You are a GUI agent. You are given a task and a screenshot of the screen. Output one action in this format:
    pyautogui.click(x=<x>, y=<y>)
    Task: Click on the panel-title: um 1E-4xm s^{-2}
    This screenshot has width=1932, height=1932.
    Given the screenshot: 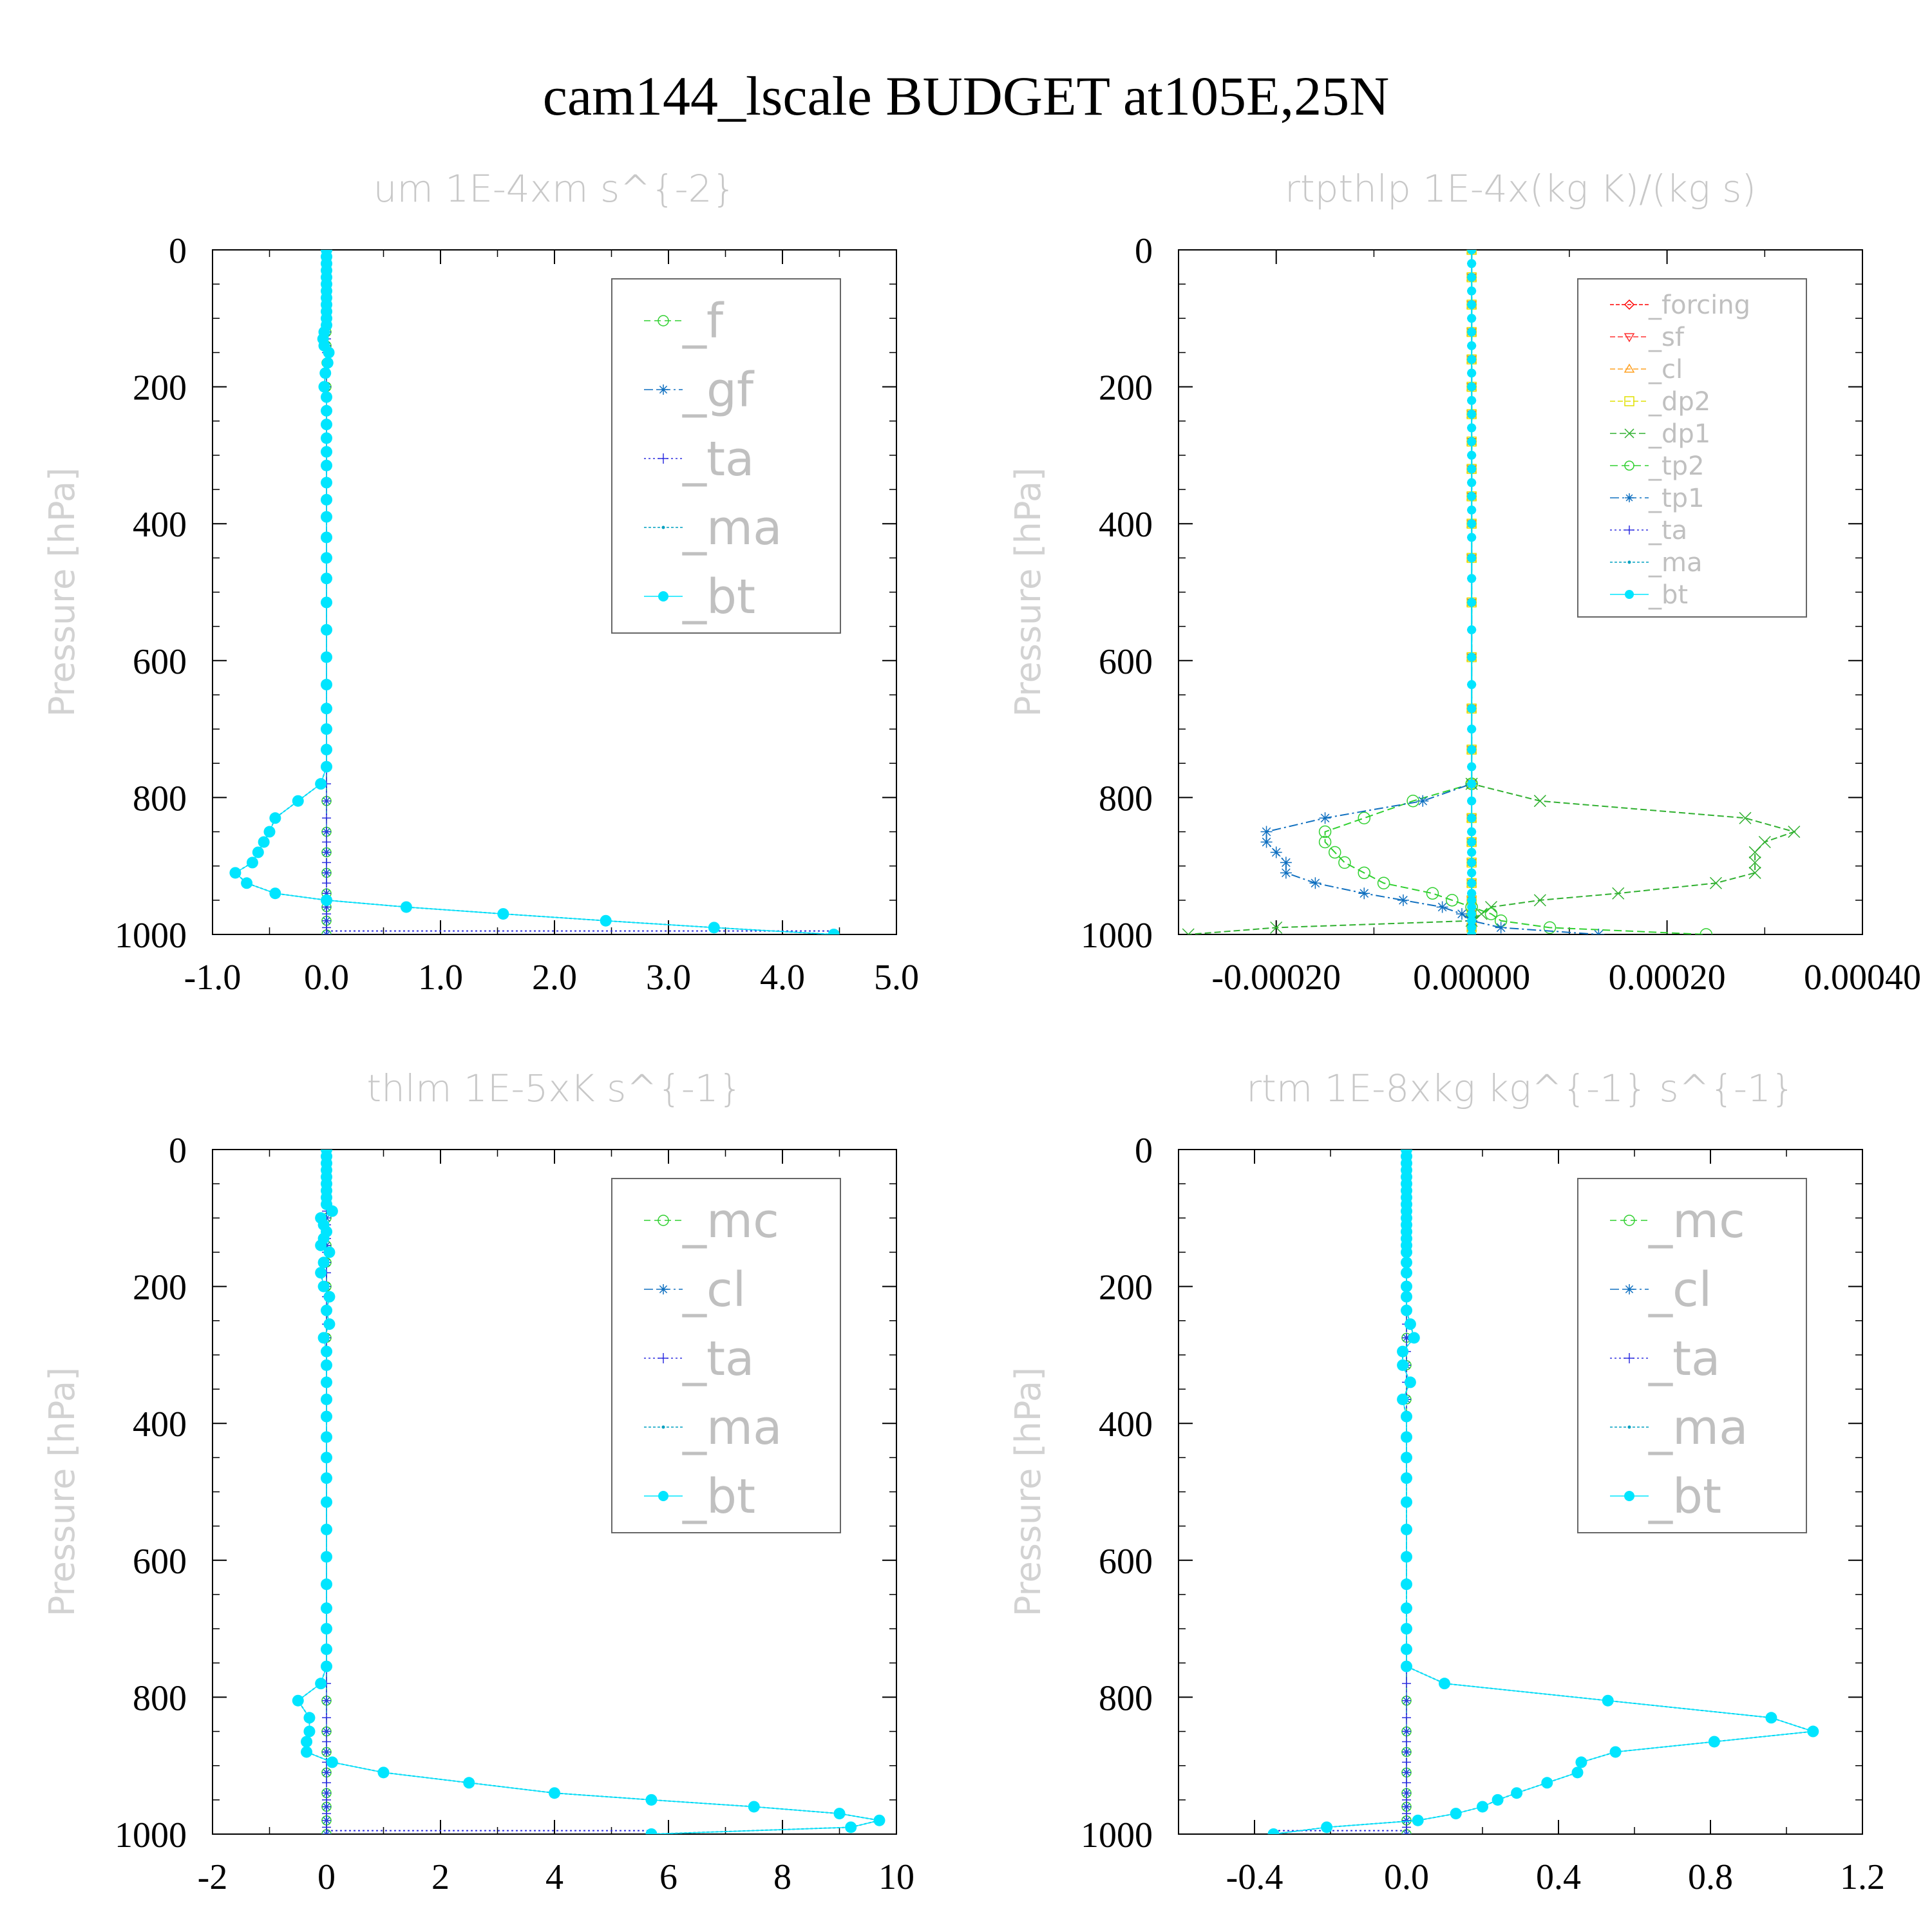 What is the action you would take?
    pyautogui.click(x=555, y=189)
    